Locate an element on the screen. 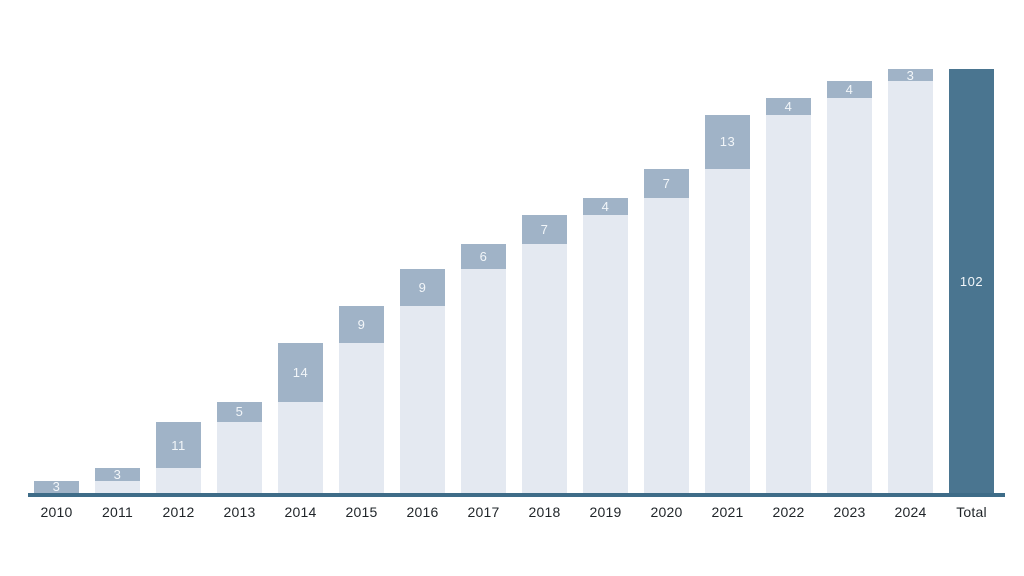 The image size is (1024, 576). cumulative-base-segment-2013 is located at coordinates (239, 457).